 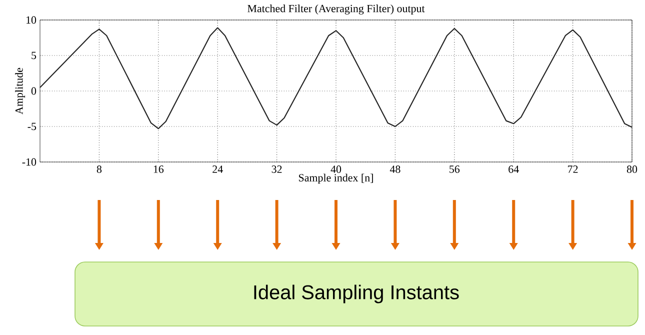 I want to click on y-tick-label: -10, so click(x=29, y=162).